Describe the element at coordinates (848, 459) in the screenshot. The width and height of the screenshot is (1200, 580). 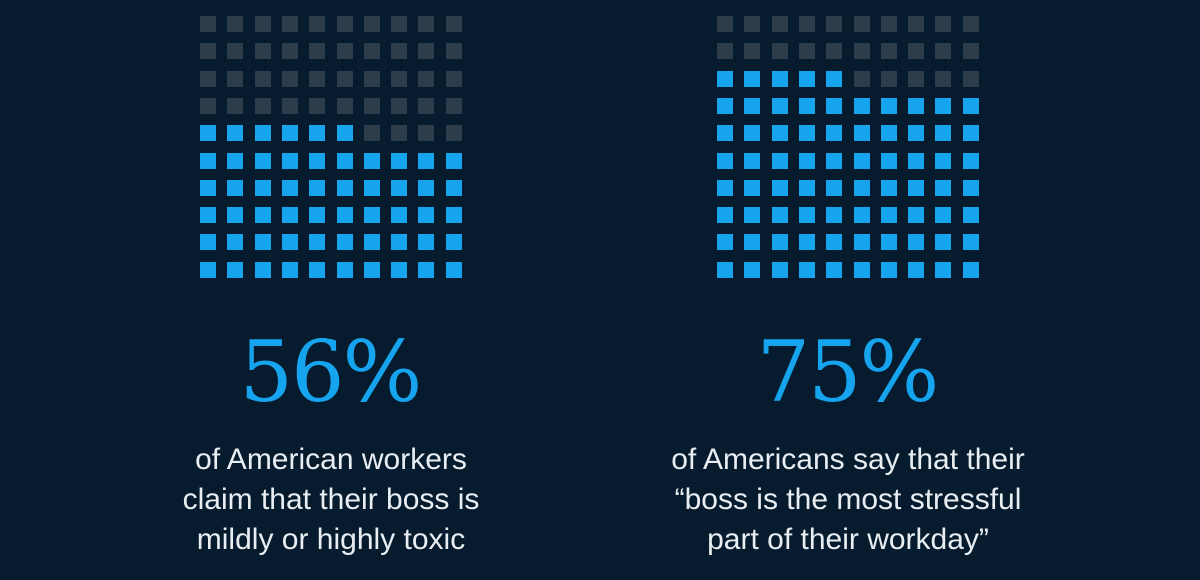
I see `caption-line: of Americans say that their` at that location.